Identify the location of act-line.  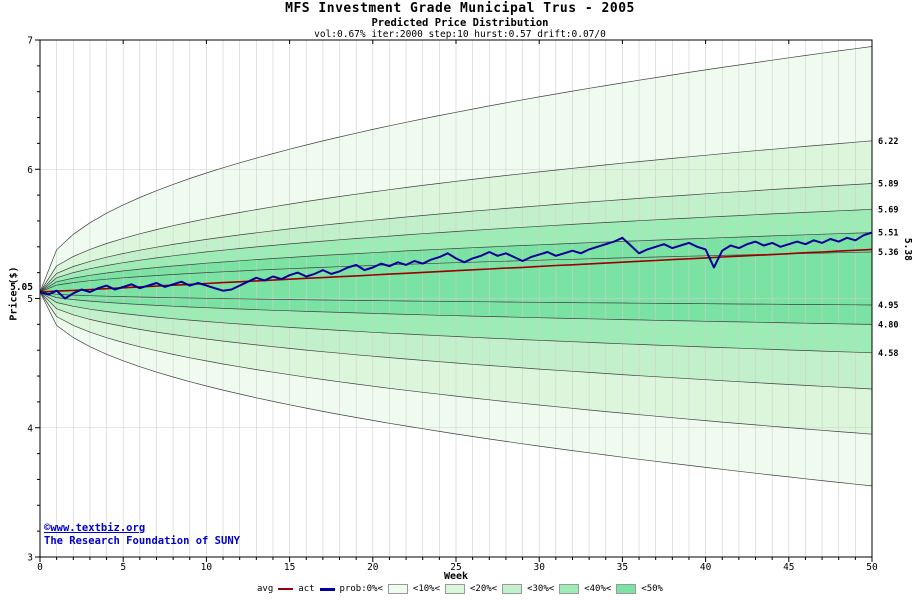
(456, 265).